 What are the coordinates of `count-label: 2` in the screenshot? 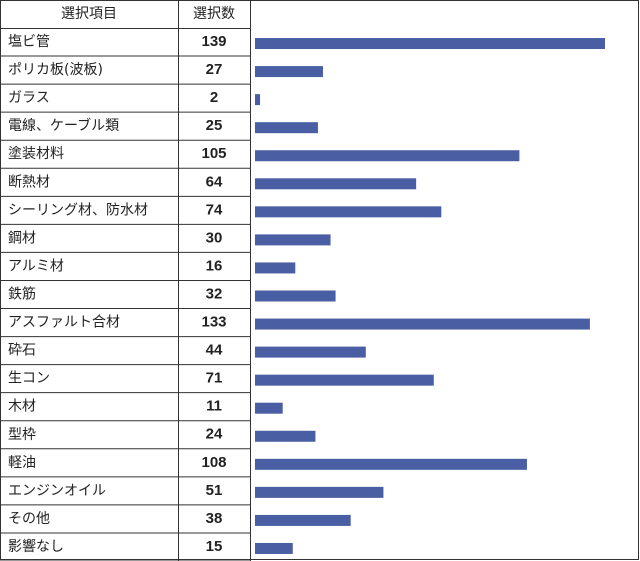 It's located at (214, 97).